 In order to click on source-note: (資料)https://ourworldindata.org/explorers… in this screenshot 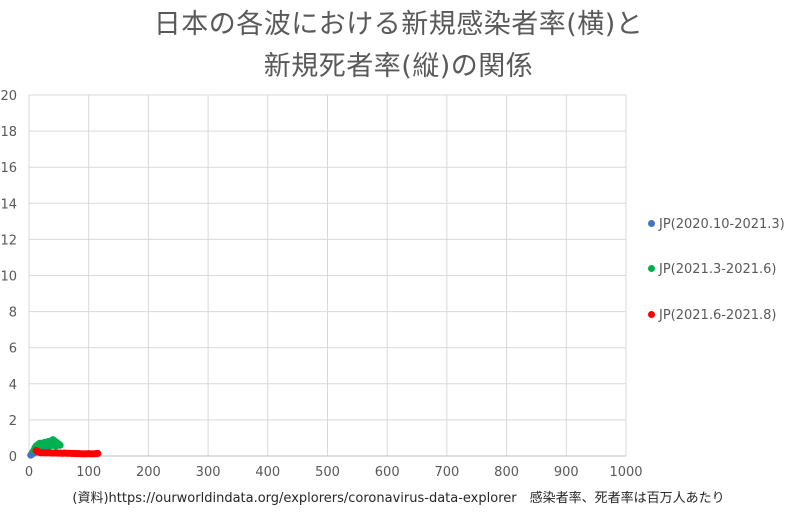, I will do `click(398, 498)`.